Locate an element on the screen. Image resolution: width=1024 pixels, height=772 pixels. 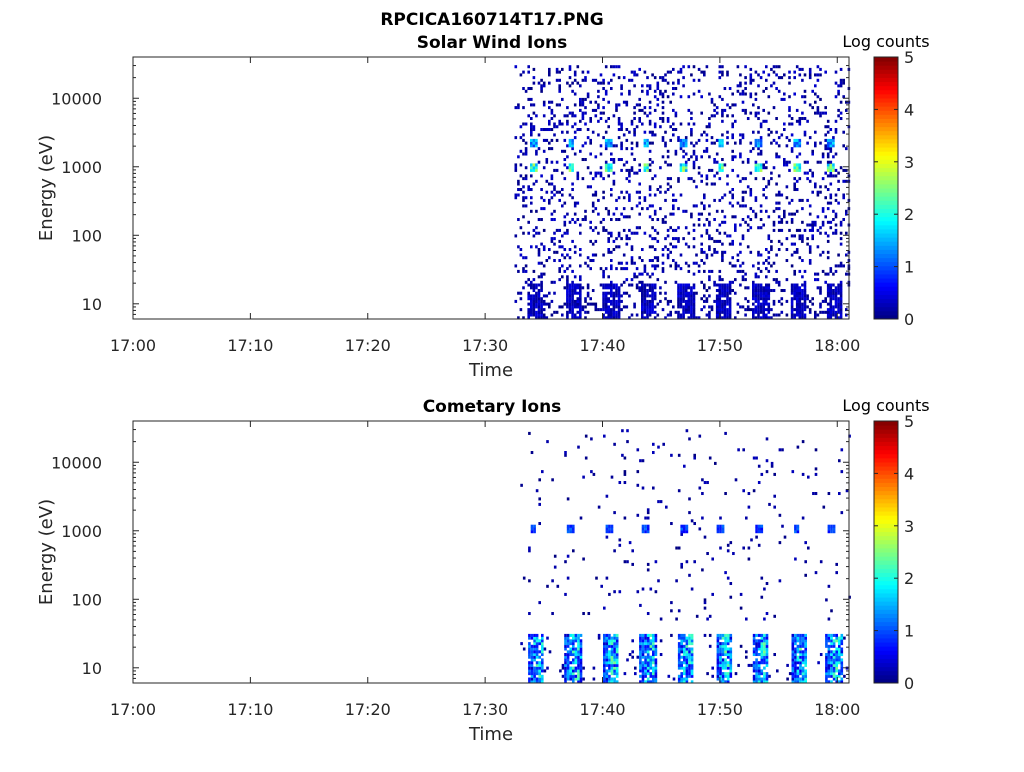
colorbar-frame is located at coordinates (886, 188).